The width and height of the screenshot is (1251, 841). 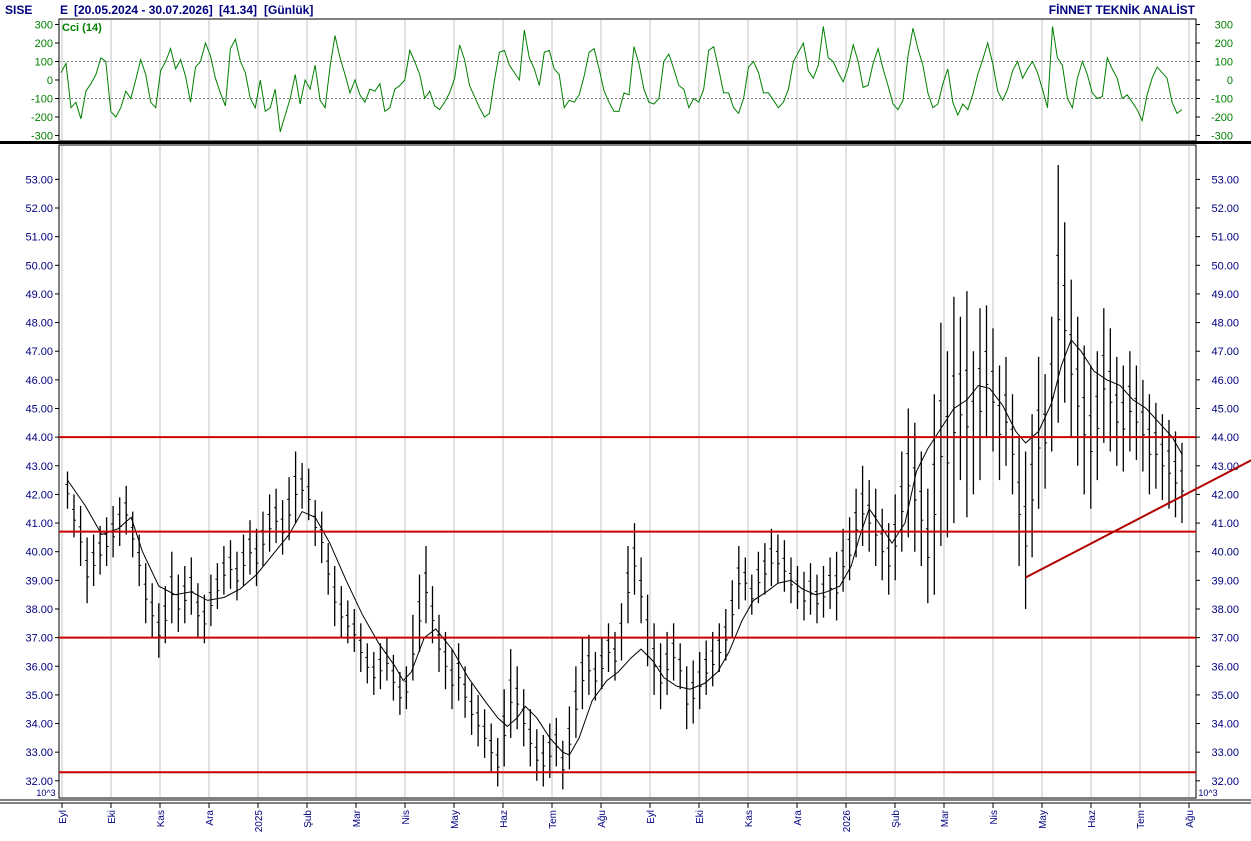 What do you see at coordinates (847, 821) in the screenshot?
I see `x-tick-label: 2026` at bounding box center [847, 821].